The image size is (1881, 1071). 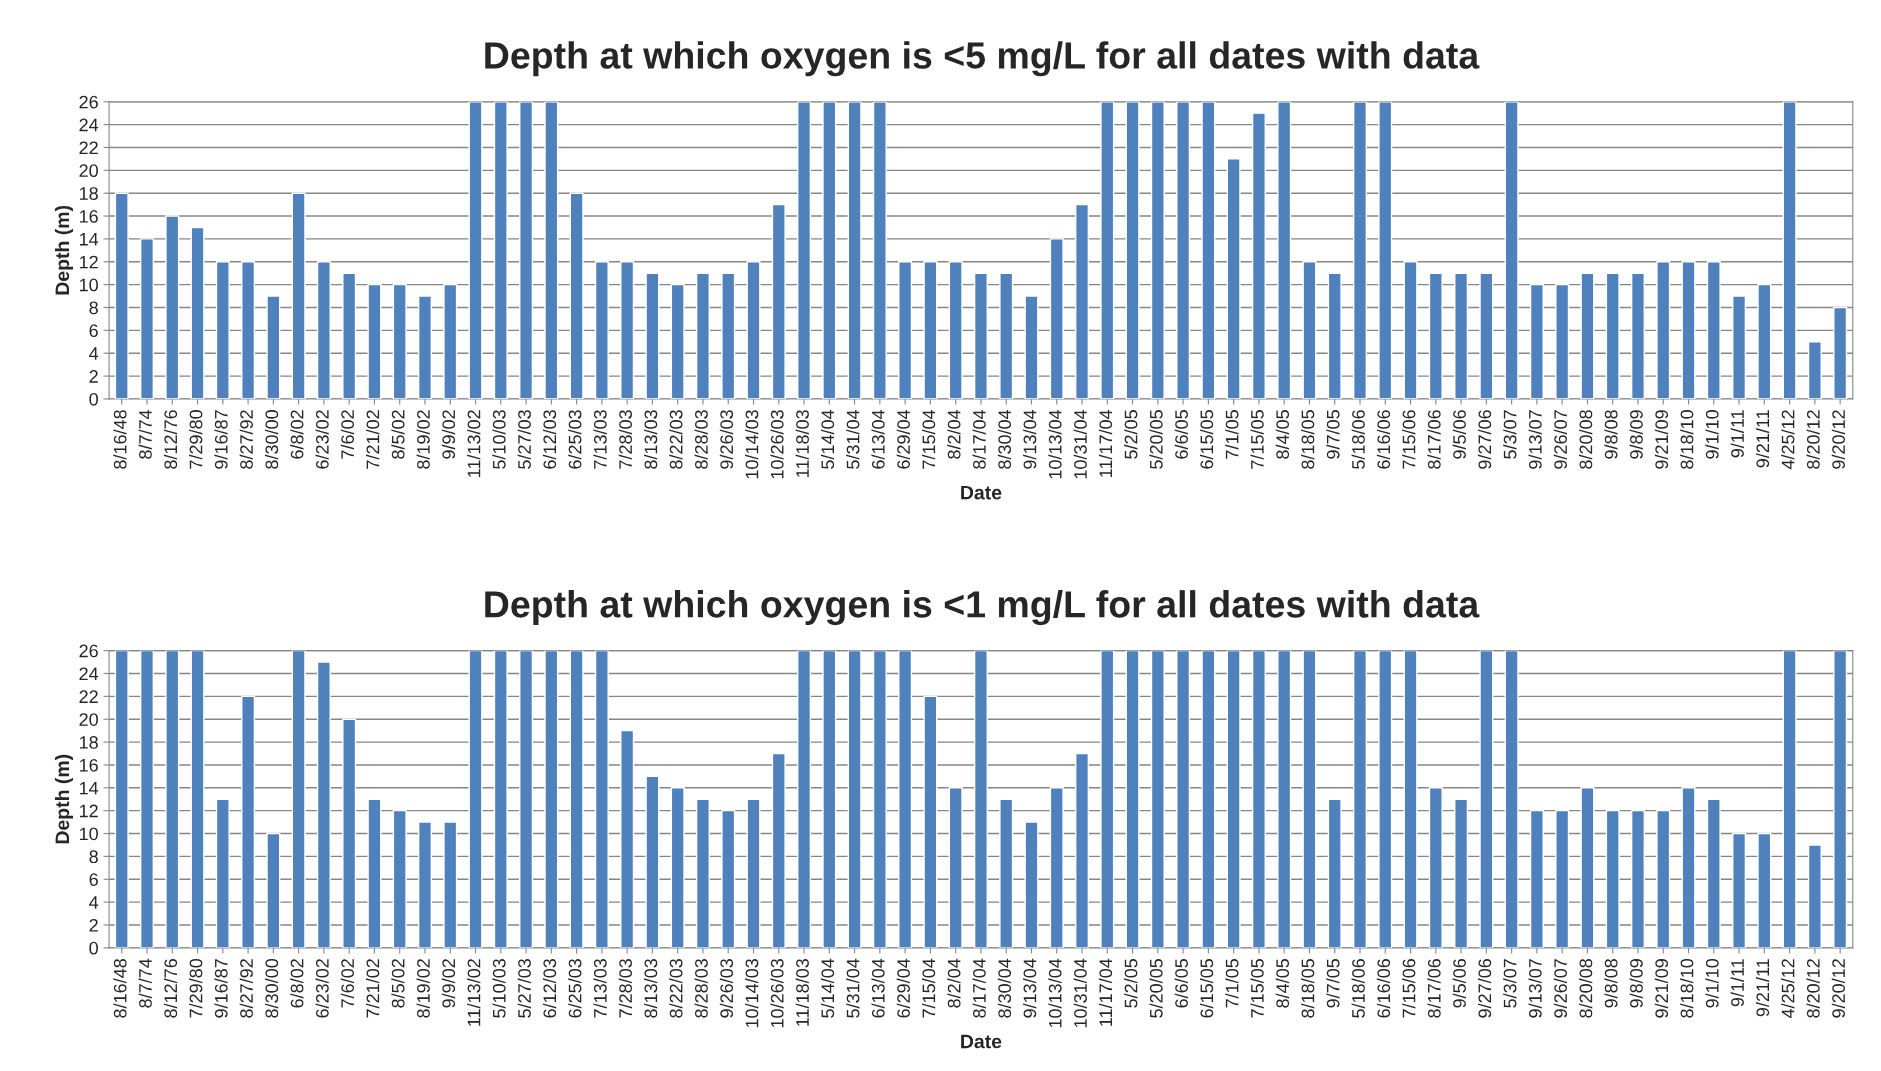 I want to click on y-tick-label: 22, so click(x=88, y=148).